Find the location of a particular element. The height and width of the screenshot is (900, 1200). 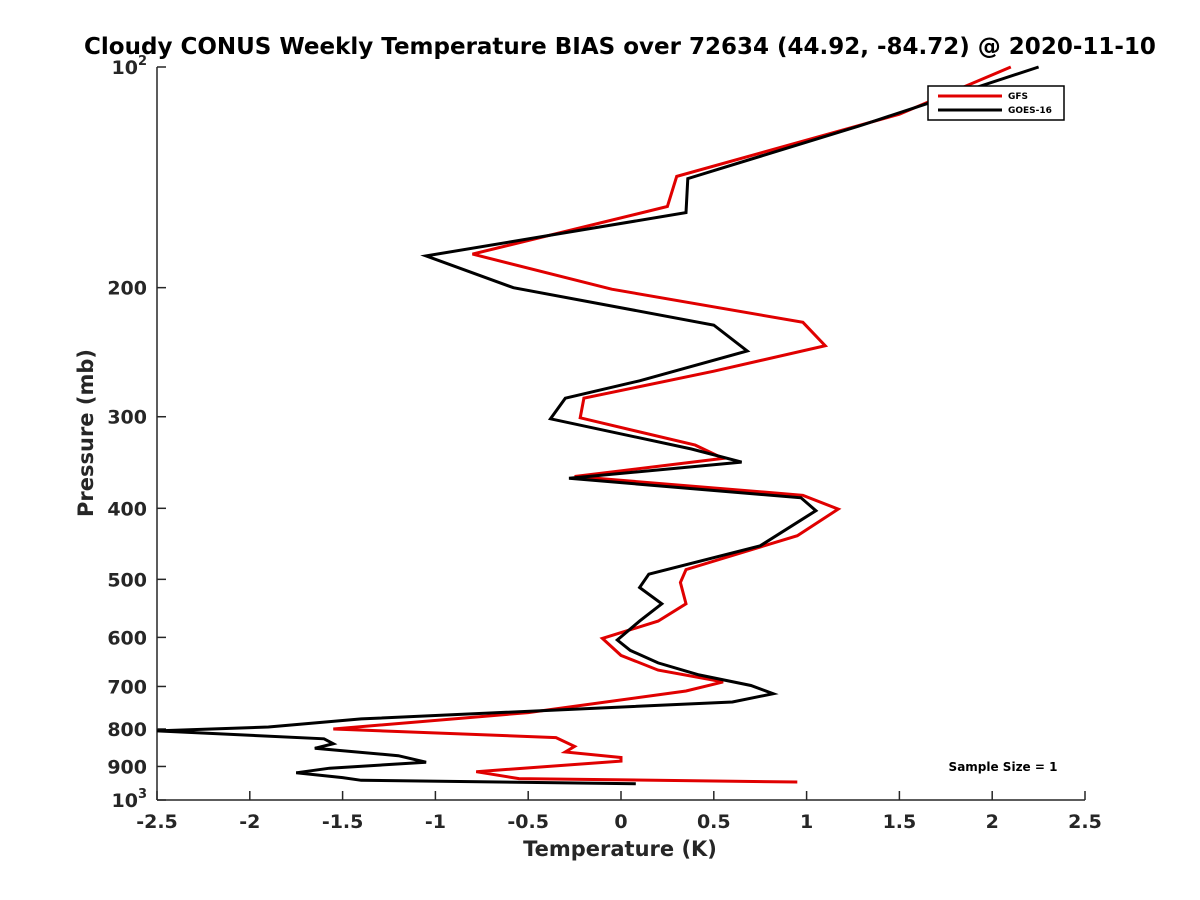

x-tick-label: -1 is located at coordinates (435, 822).